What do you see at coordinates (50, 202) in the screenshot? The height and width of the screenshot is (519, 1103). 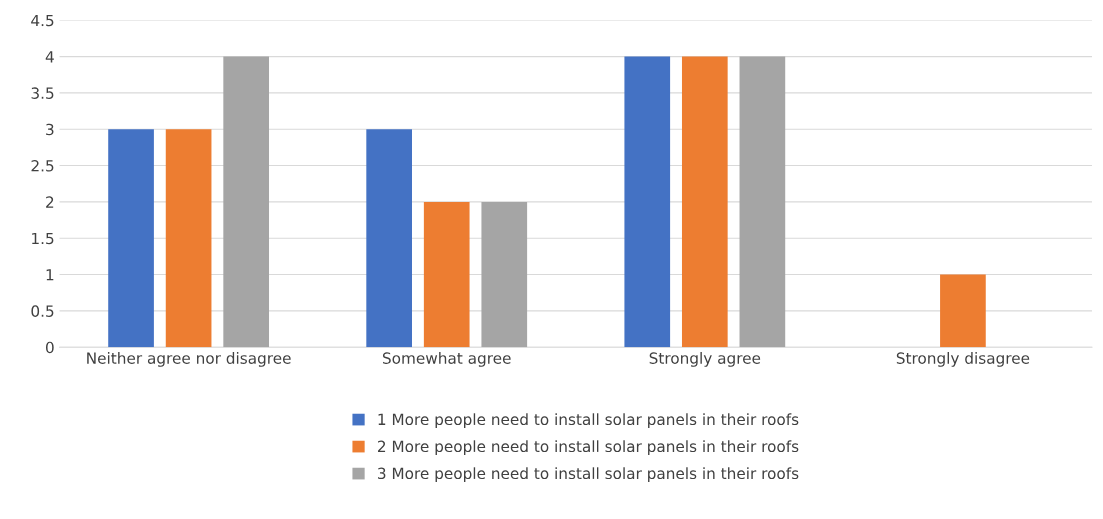 I see `y-tick-label: 2` at bounding box center [50, 202].